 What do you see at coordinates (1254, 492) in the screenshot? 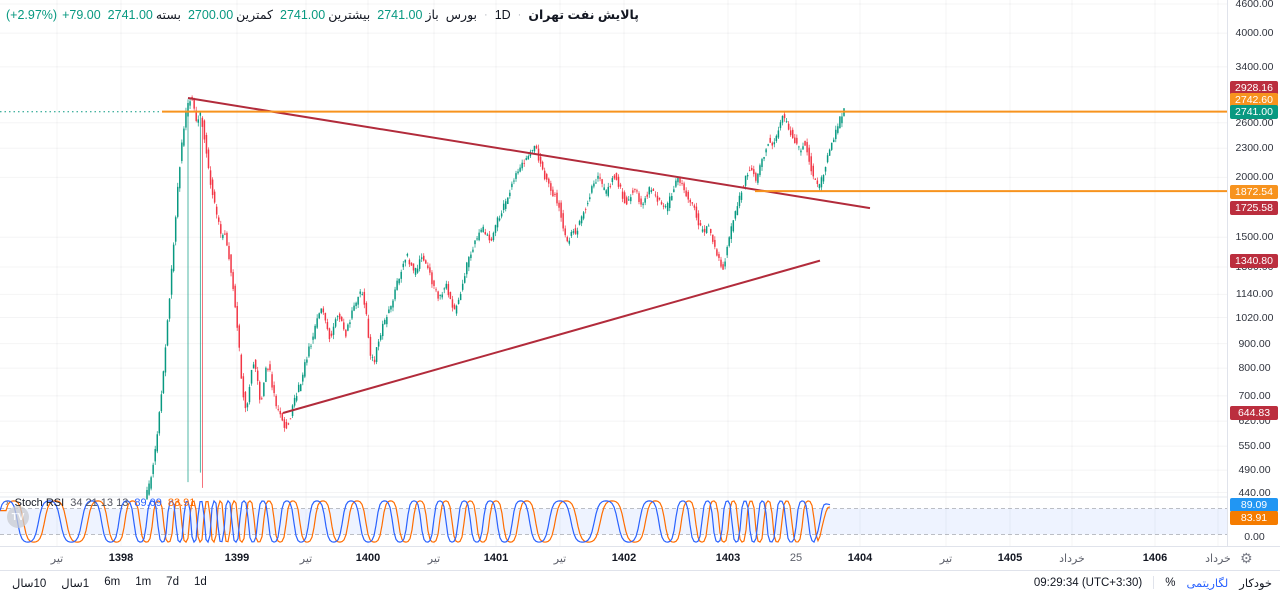
I see `price-tick-label: 440.00` at bounding box center [1254, 492].